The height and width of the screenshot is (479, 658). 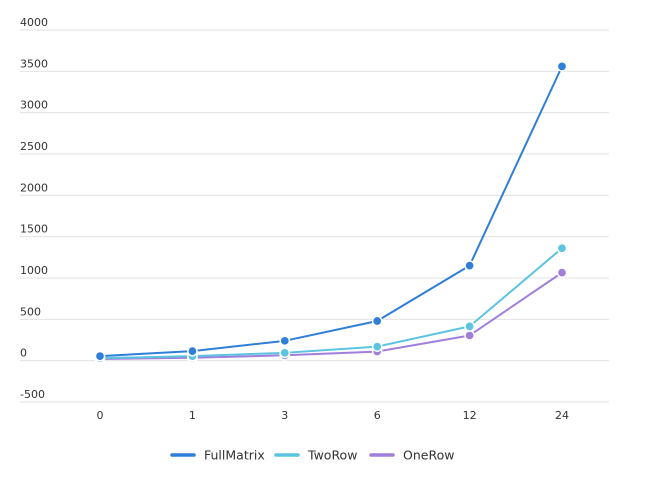 I want to click on y-tick-label: 3500, so click(x=34, y=63).